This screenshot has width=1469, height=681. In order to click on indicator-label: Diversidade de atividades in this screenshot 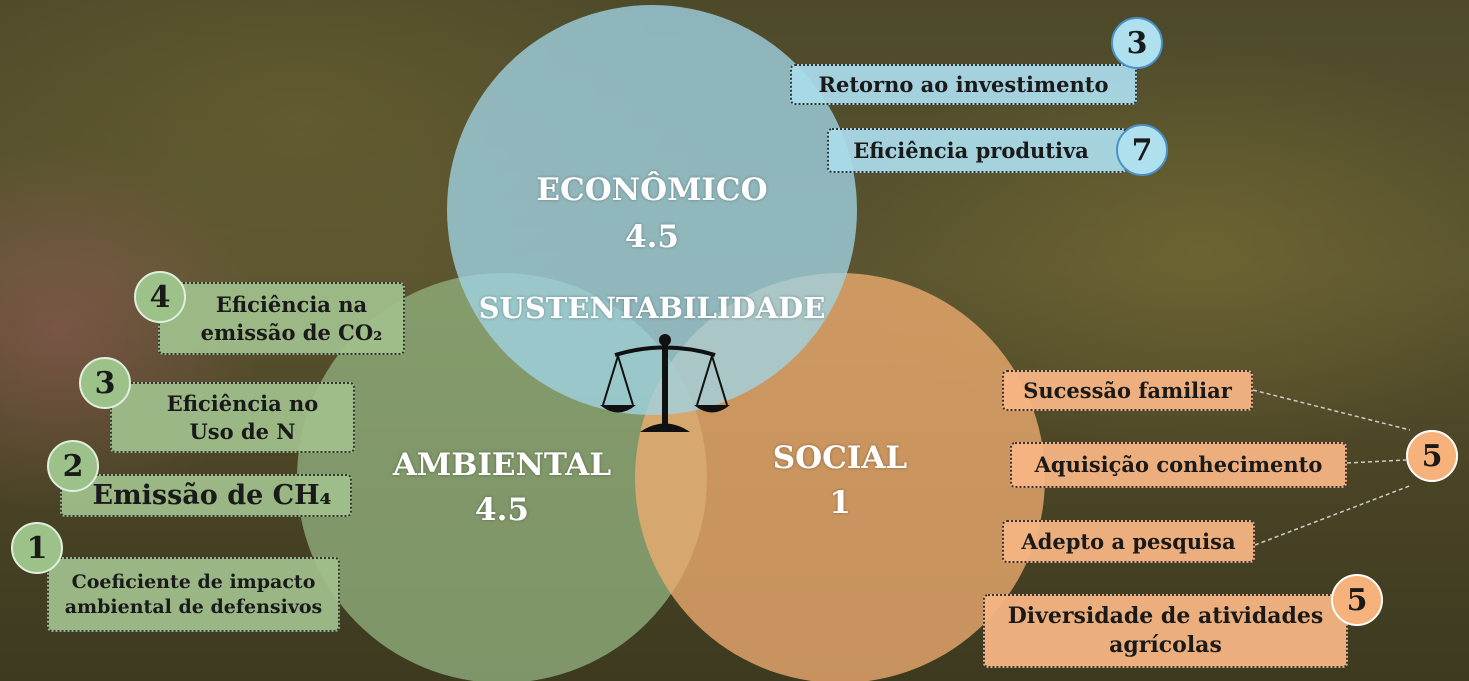, I will do `click(1165, 616)`.